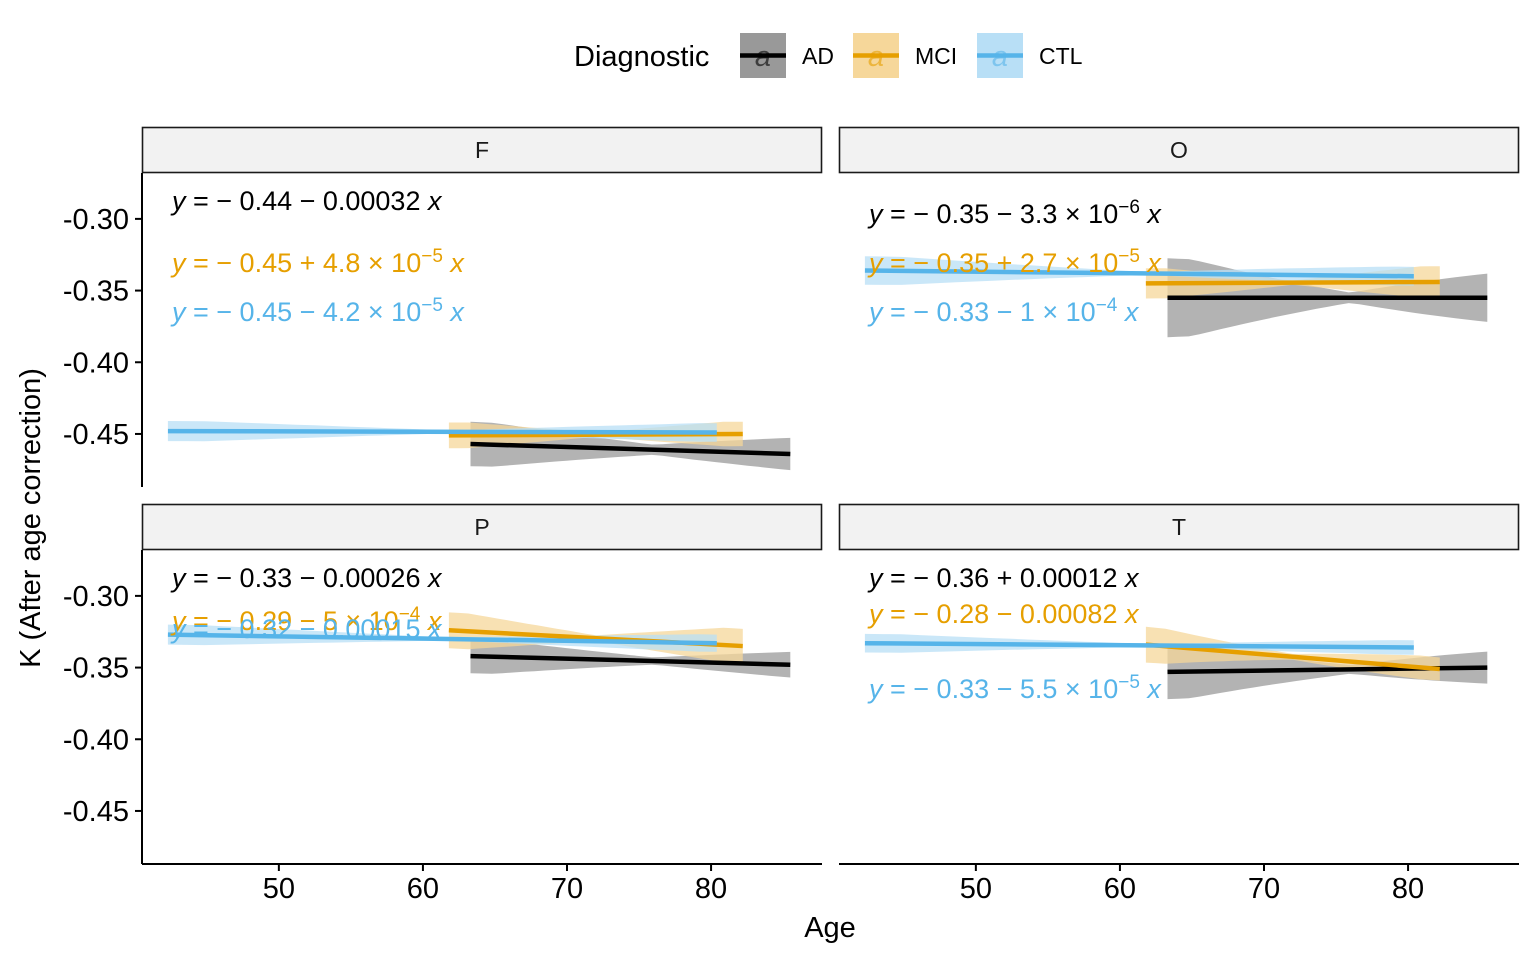 The height and width of the screenshot is (960, 1536). What do you see at coordinates (96, 812) in the screenshot?
I see `y-tick-label-p: -0.45` at bounding box center [96, 812].